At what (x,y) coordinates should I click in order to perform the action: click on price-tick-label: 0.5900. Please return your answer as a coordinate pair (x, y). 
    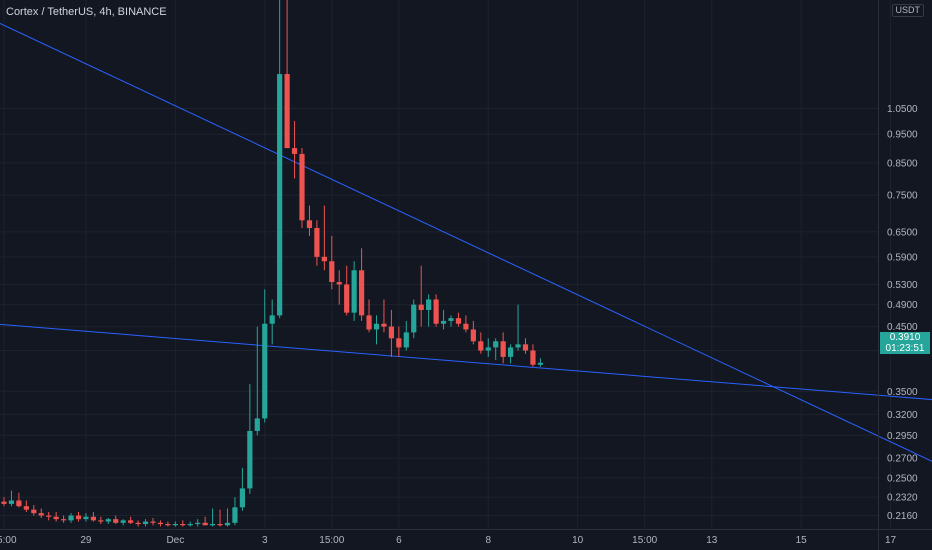
    Looking at the image, I should click on (902, 257).